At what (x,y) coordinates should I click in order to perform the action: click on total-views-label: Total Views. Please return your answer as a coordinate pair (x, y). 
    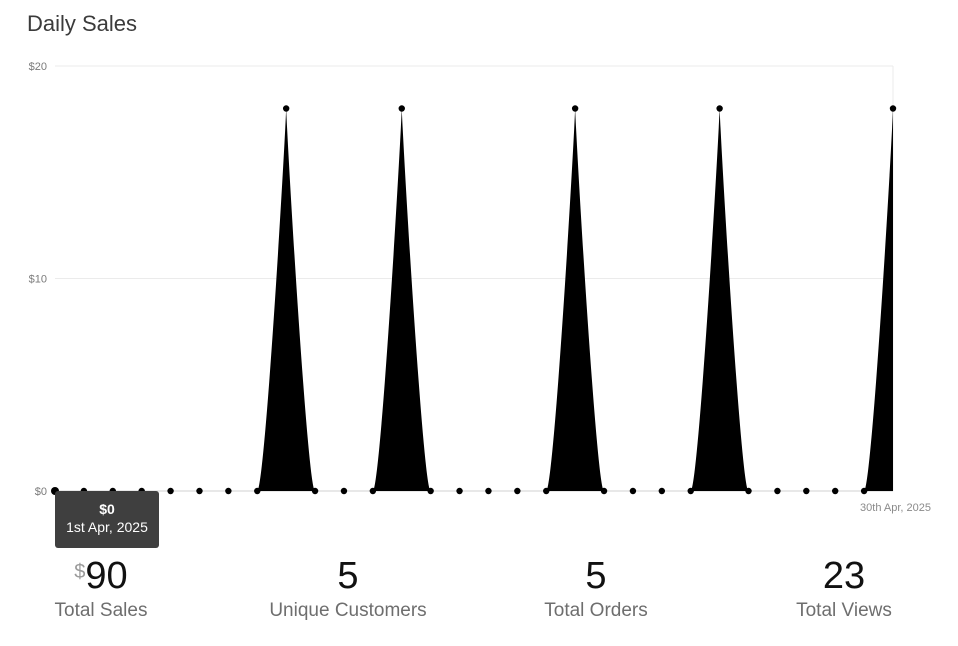
    Looking at the image, I should click on (844, 610).